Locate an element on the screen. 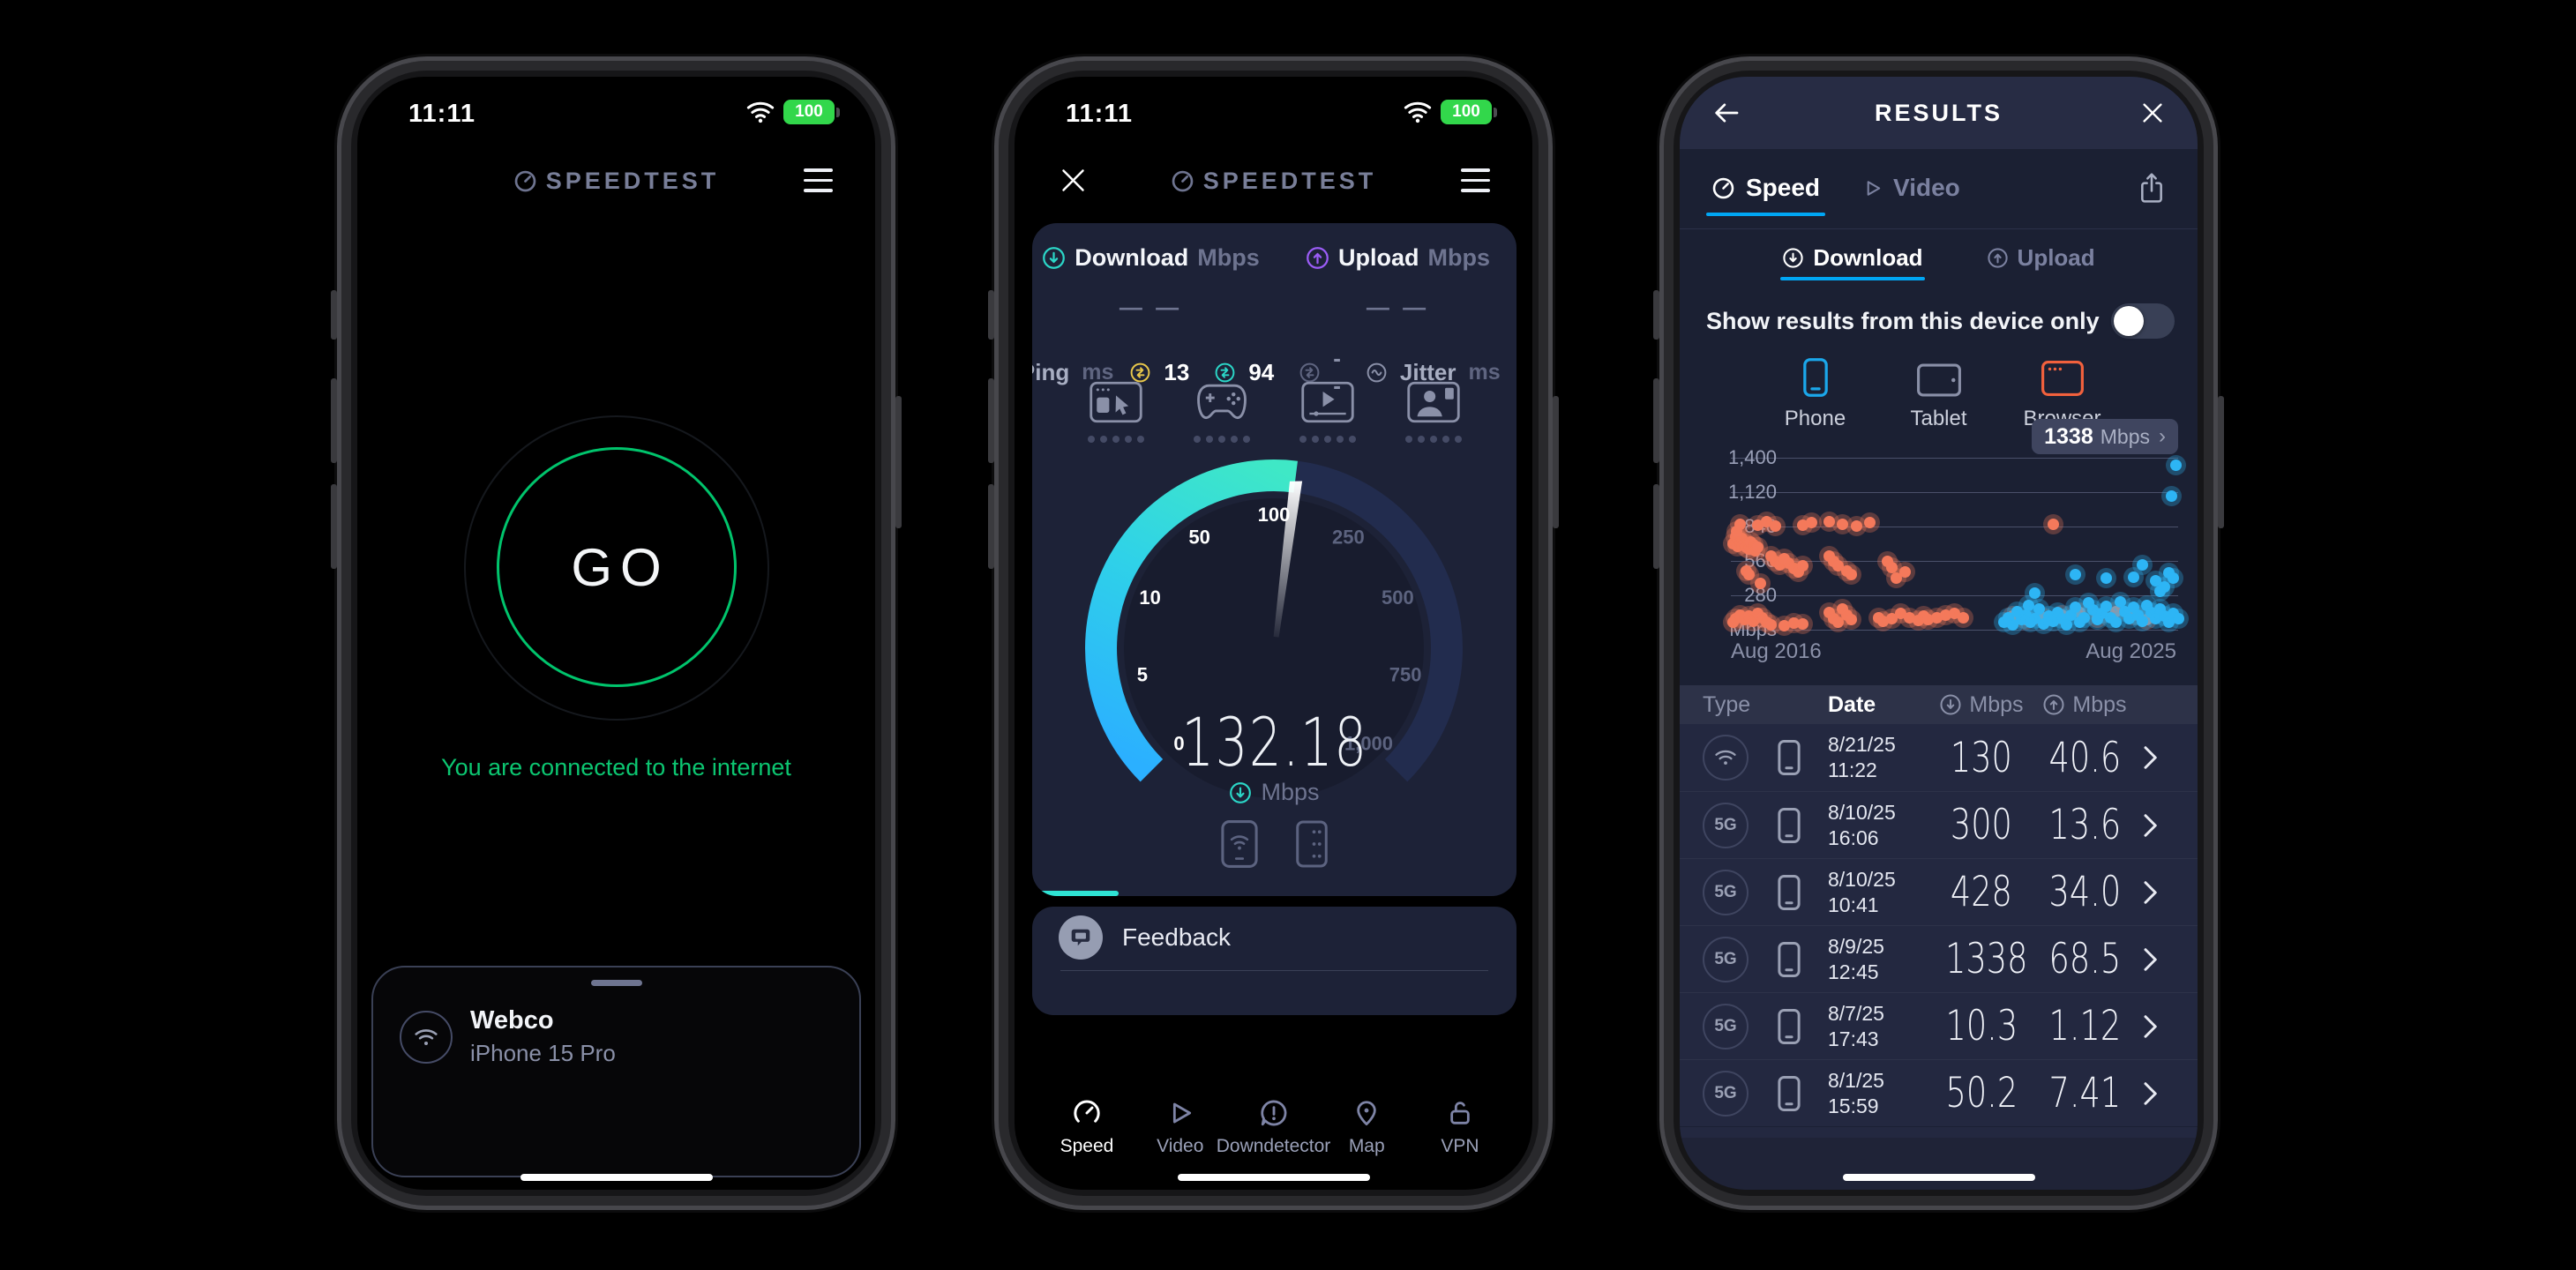 This screenshot has height=1270, width=2576. table-row: 5G 8/7/25 17:43 10.3 1.12 is located at coordinates (1939, 1025).